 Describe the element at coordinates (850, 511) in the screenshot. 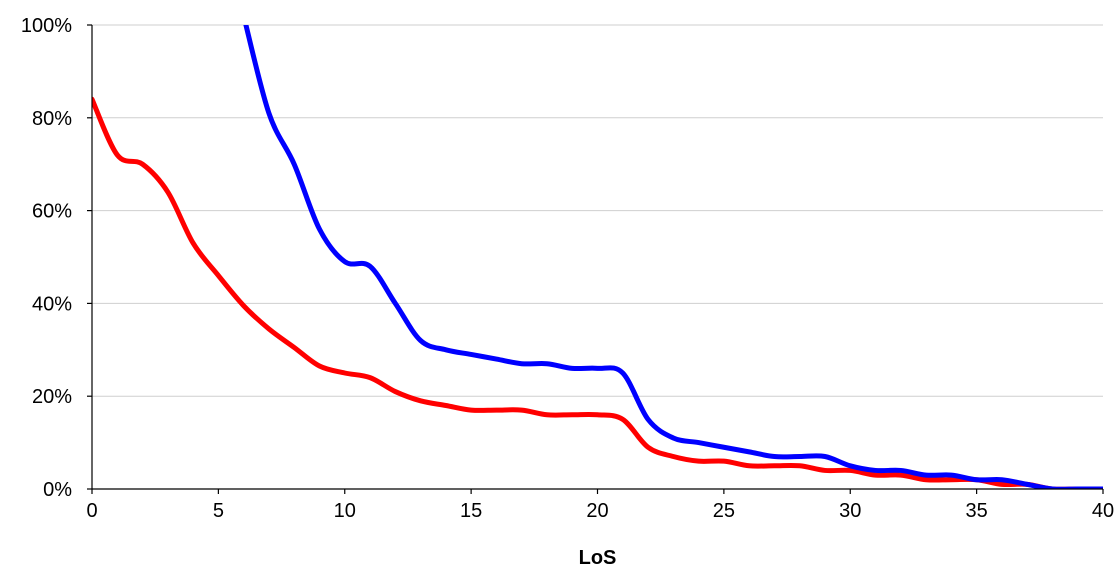

I see `x-tick-label: 30` at that location.